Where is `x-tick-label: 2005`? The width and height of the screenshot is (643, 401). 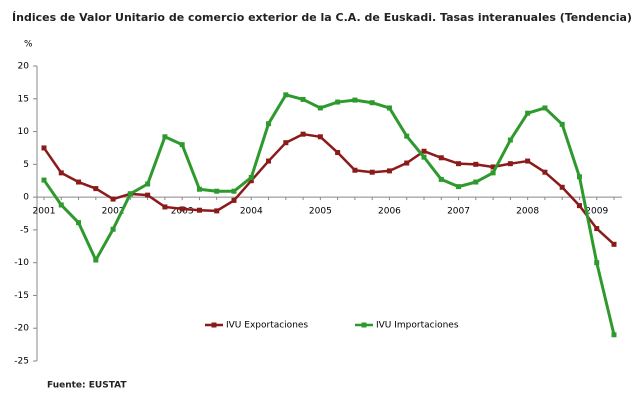
x-tick-label: 2005 is located at coordinates (320, 212).